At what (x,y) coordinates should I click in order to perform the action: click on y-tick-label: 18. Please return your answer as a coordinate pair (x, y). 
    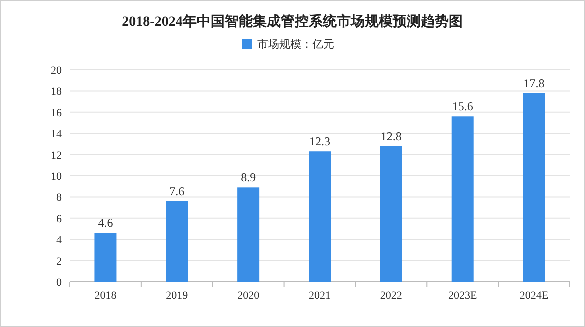
    Looking at the image, I should click on (56, 92).